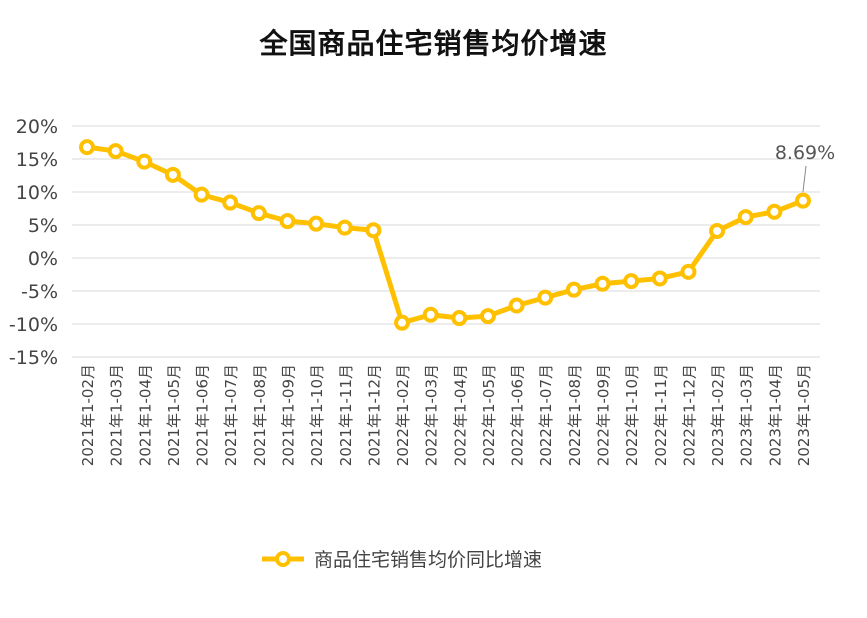 The image size is (867, 618). I want to click on x-tick-label: 2023年1-04月, so click(775, 415).